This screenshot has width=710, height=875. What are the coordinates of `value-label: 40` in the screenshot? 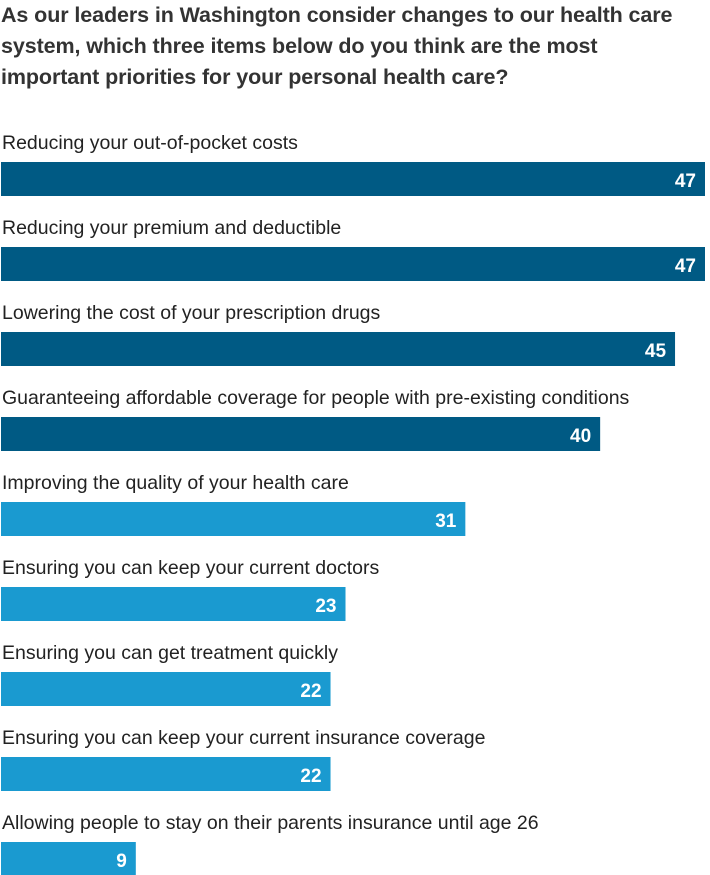 It's located at (580, 436).